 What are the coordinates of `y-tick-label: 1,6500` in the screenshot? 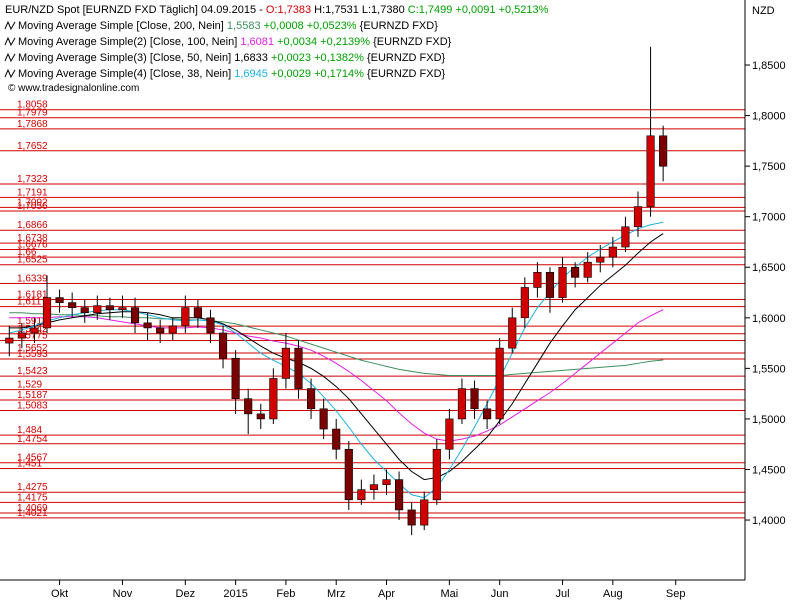 It's located at (769, 268).